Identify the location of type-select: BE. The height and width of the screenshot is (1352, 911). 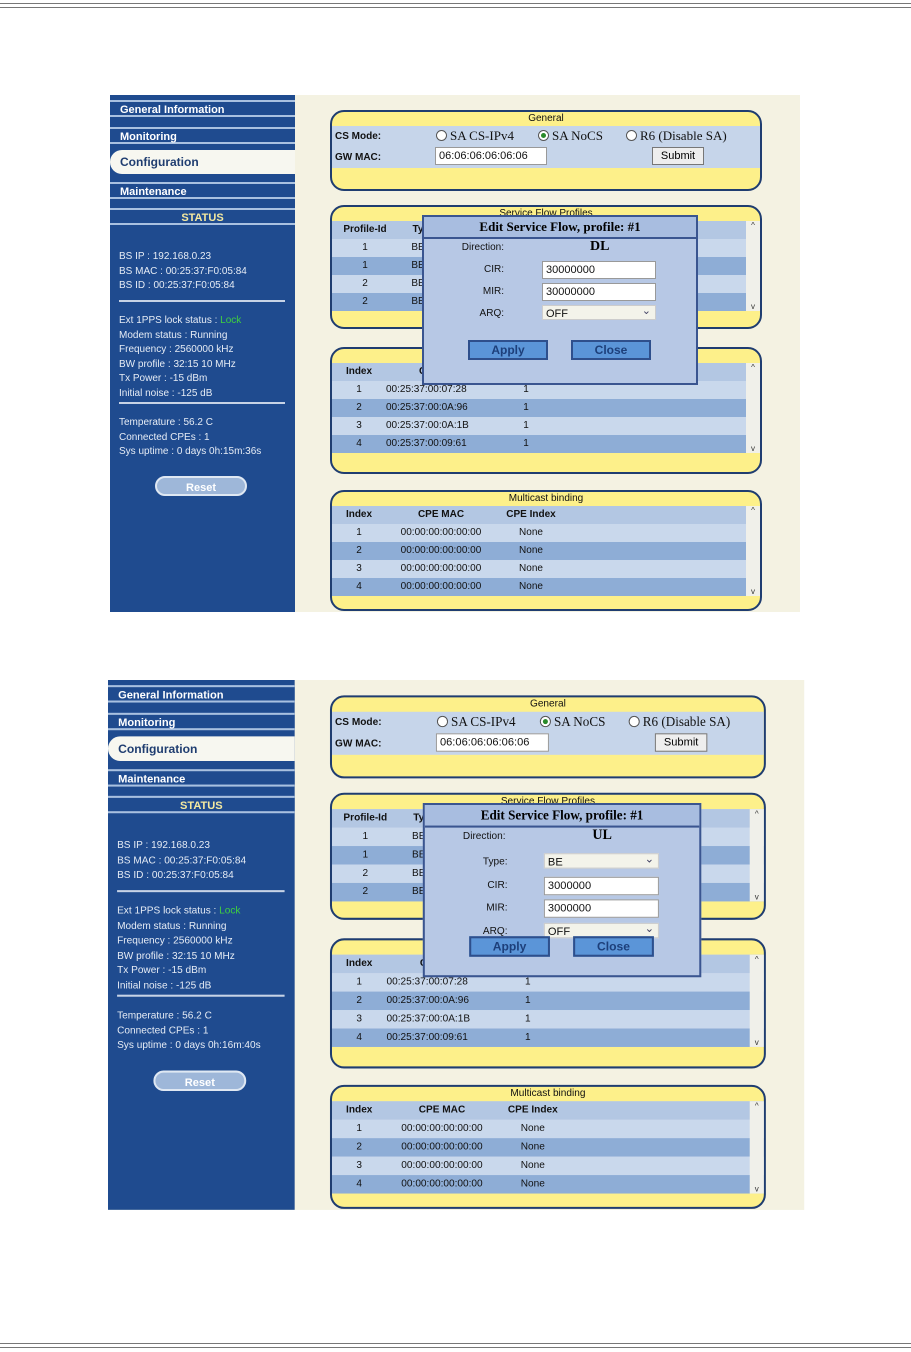
(601, 860).